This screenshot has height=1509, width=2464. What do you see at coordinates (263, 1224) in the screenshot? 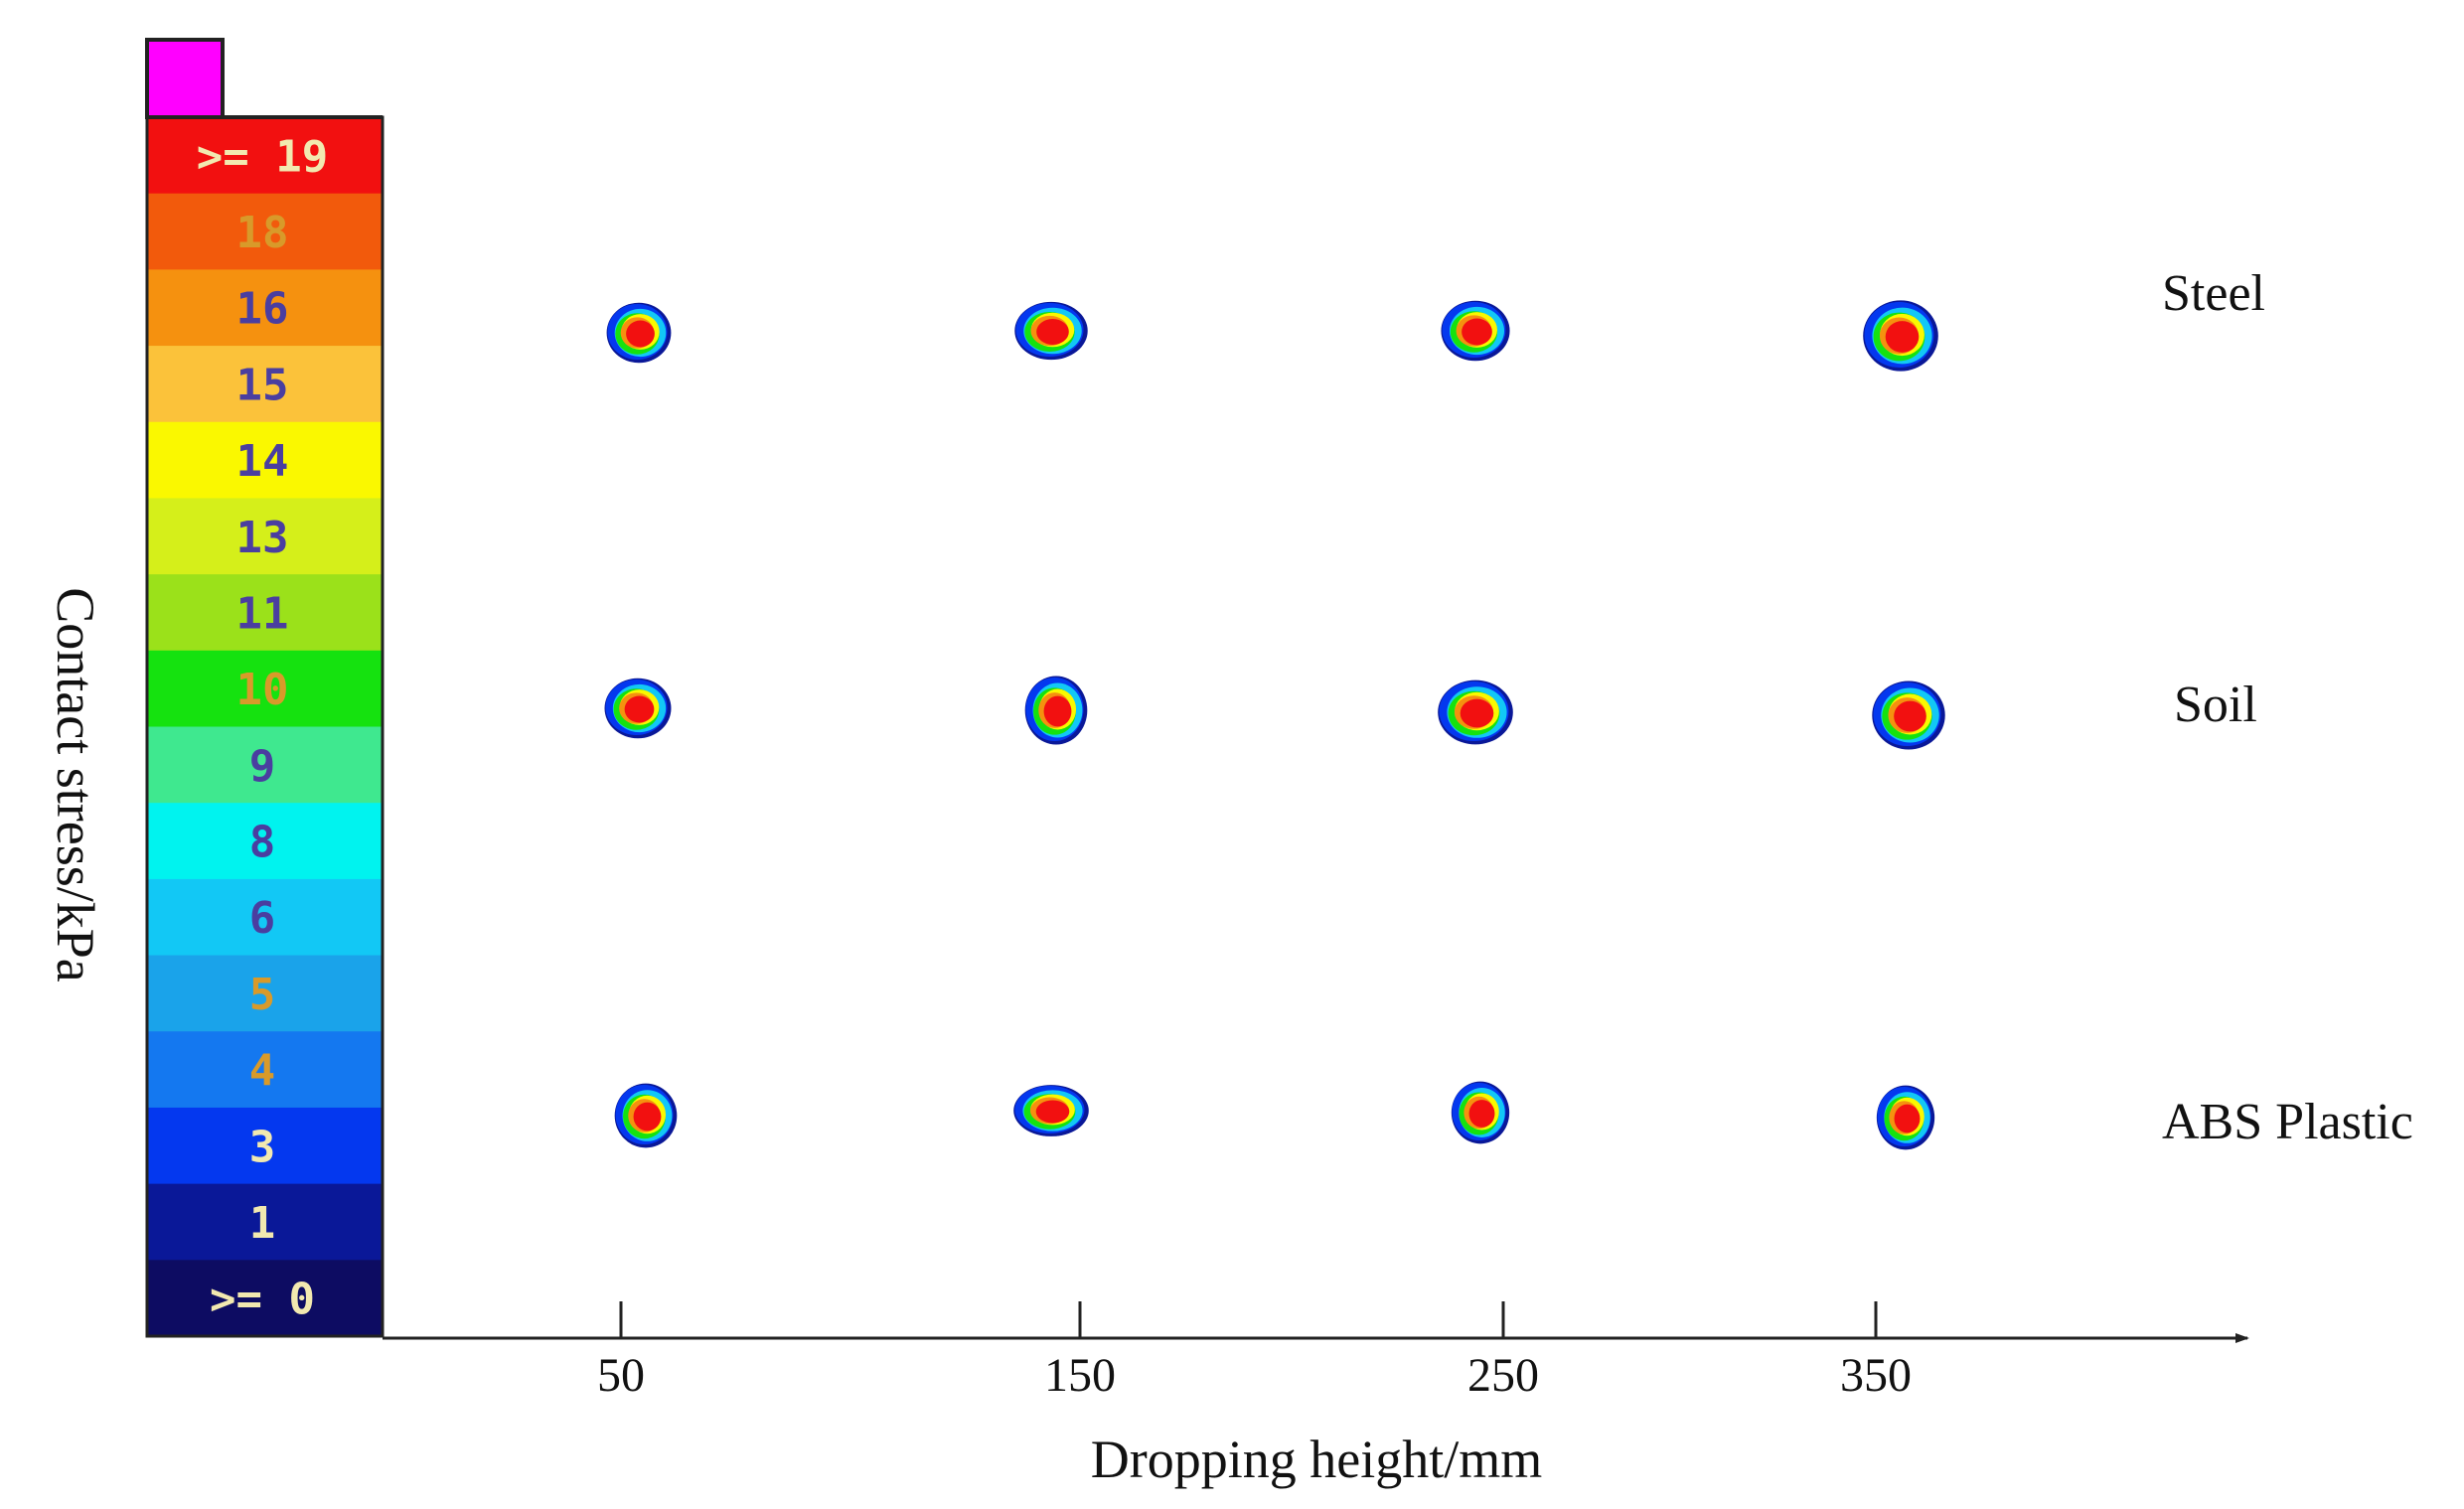
I see `legend-label: 1` at bounding box center [263, 1224].